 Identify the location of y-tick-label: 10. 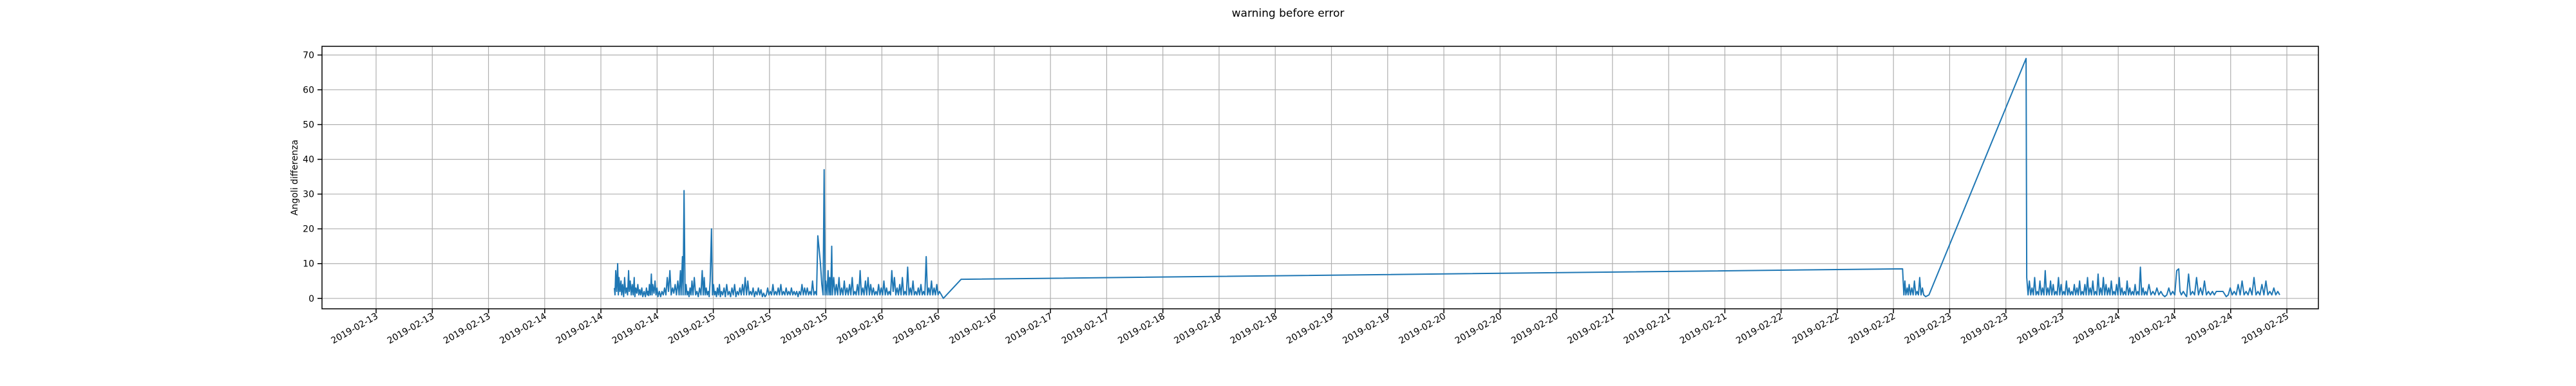
(309, 264).